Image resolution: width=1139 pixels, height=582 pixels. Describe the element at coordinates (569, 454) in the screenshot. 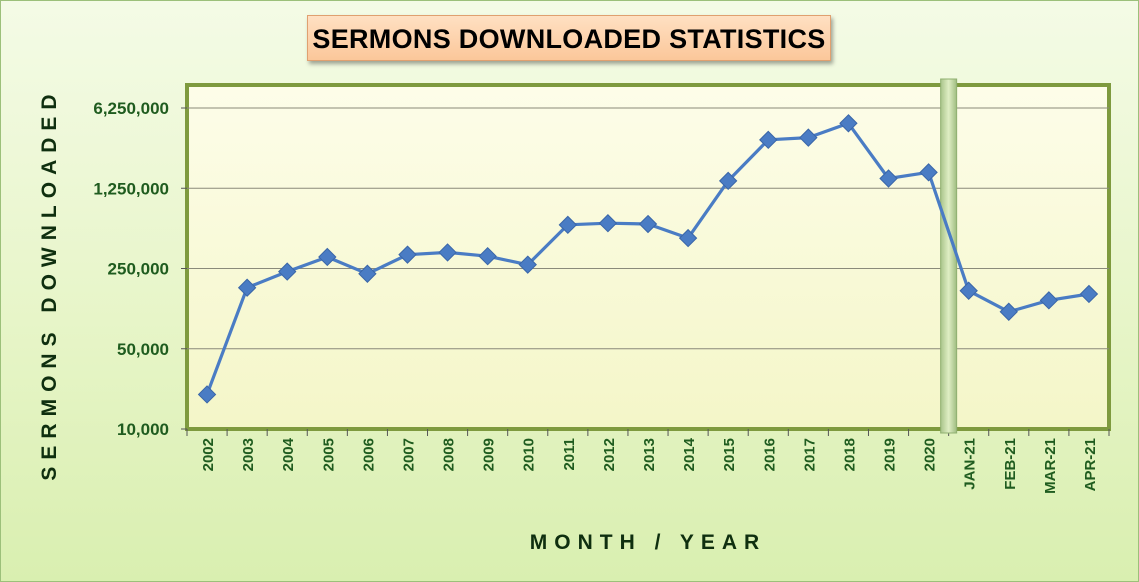

I see `x-tick-label: 2011` at that location.